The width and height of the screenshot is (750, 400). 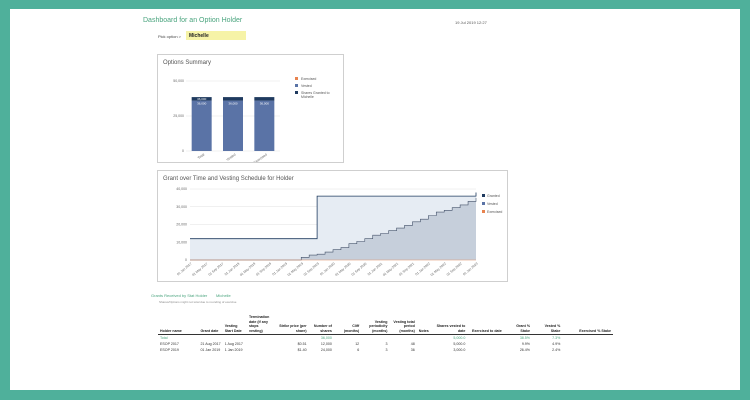 I want to click on column-header: Grant % Stake, so click(x=518, y=325).